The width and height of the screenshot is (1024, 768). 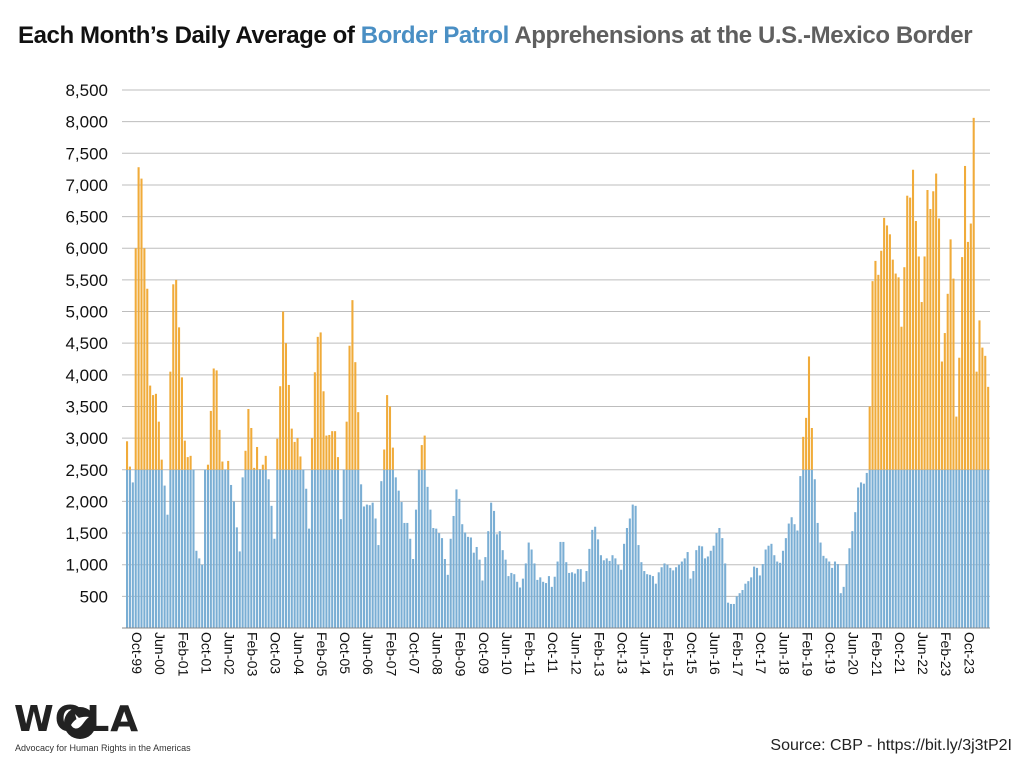 What do you see at coordinates (137, 653) in the screenshot?
I see `x-tick-label: Oct-99` at bounding box center [137, 653].